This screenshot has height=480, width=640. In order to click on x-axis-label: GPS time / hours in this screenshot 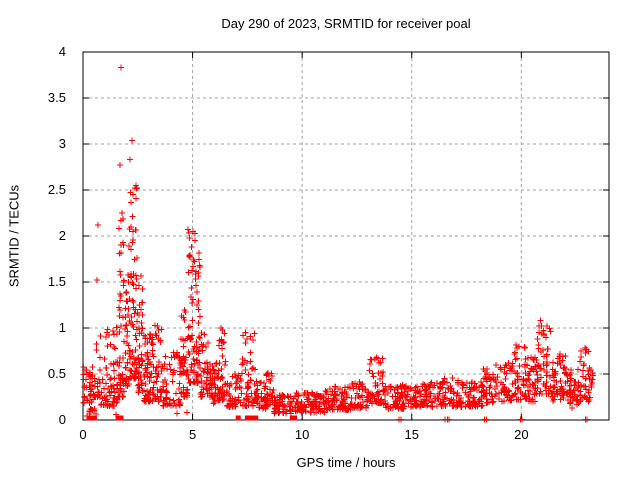, I will do `click(346, 462)`.